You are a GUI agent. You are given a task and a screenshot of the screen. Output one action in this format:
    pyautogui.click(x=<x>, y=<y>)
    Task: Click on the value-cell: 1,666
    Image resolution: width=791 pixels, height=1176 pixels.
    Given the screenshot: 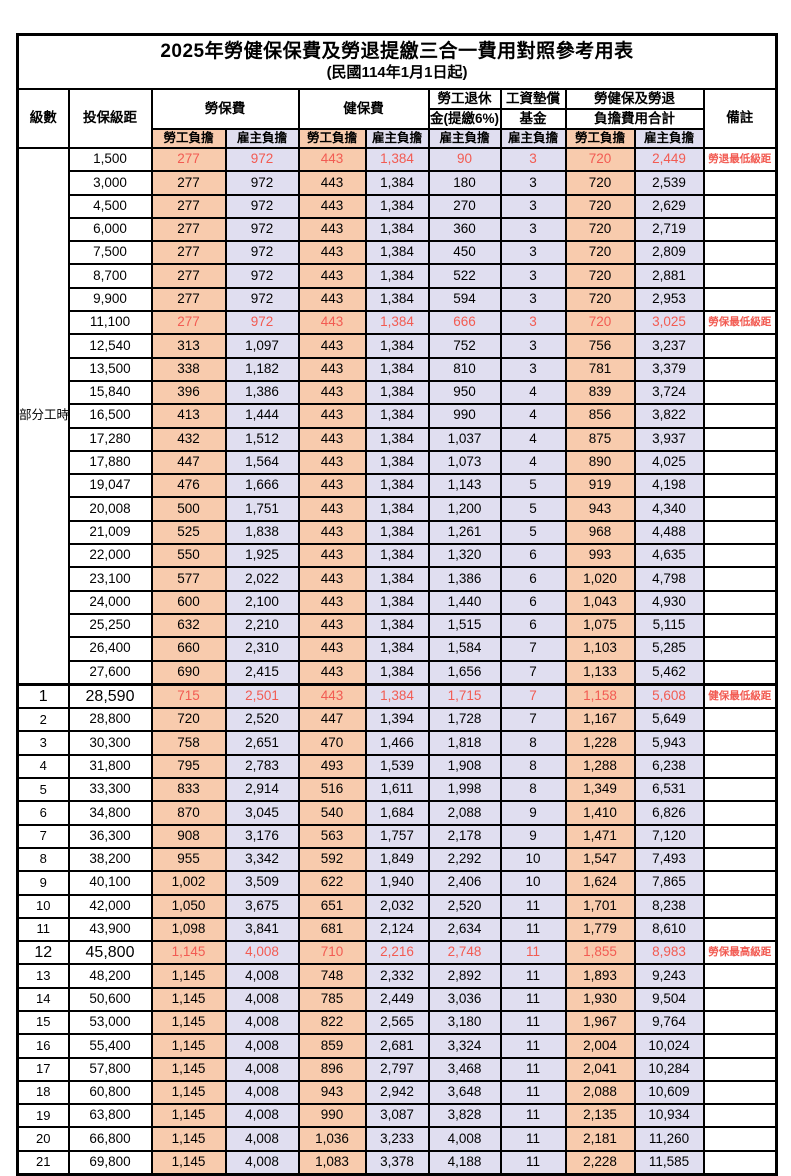 What is the action you would take?
    pyautogui.click(x=262, y=486)
    